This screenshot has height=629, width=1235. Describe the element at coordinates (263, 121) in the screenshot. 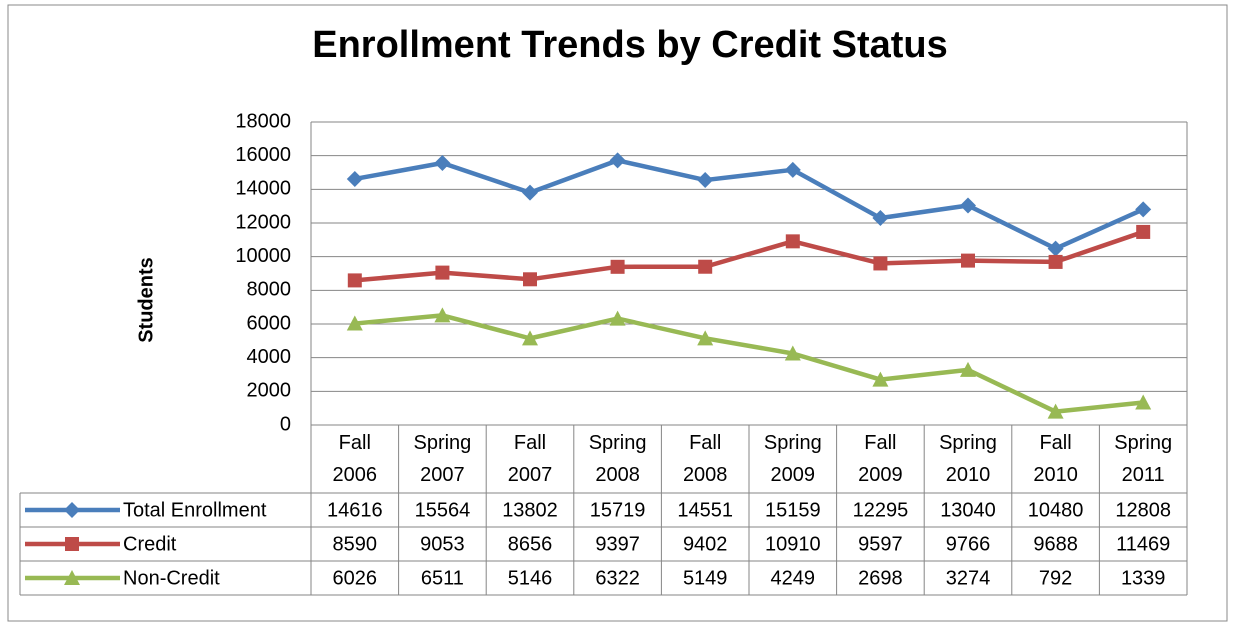

I see `y-tick-label: 18000` at that location.